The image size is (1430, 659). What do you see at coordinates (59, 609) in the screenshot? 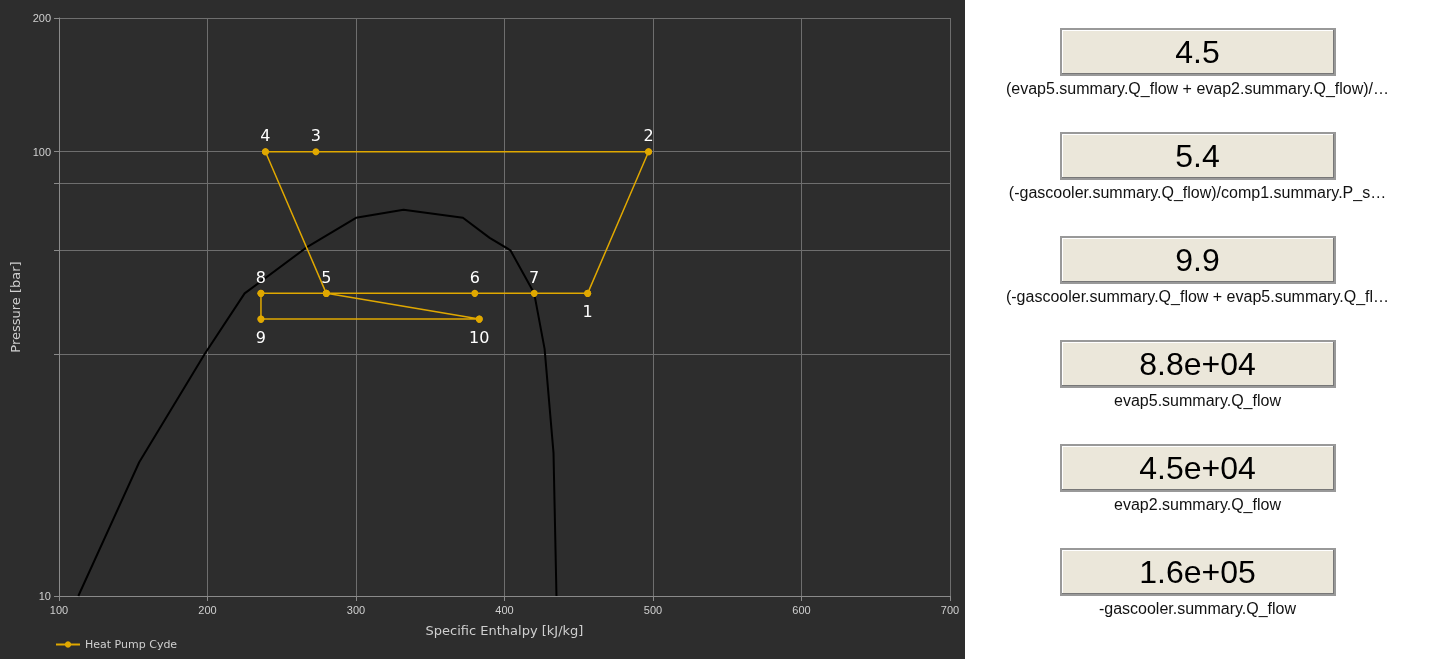
I see `x-tick-label: 100` at bounding box center [59, 609].